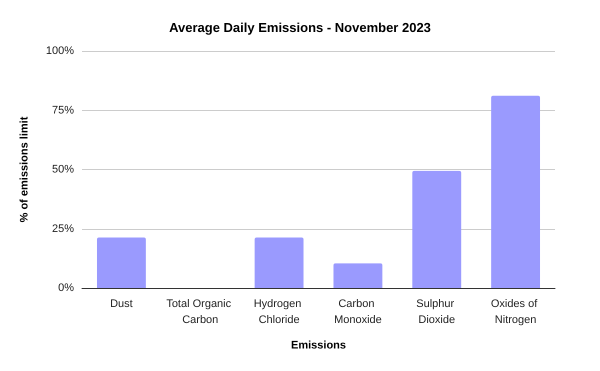  Describe the element at coordinates (63, 110) in the screenshot. I see `y-tick-label: 75%` at that location.